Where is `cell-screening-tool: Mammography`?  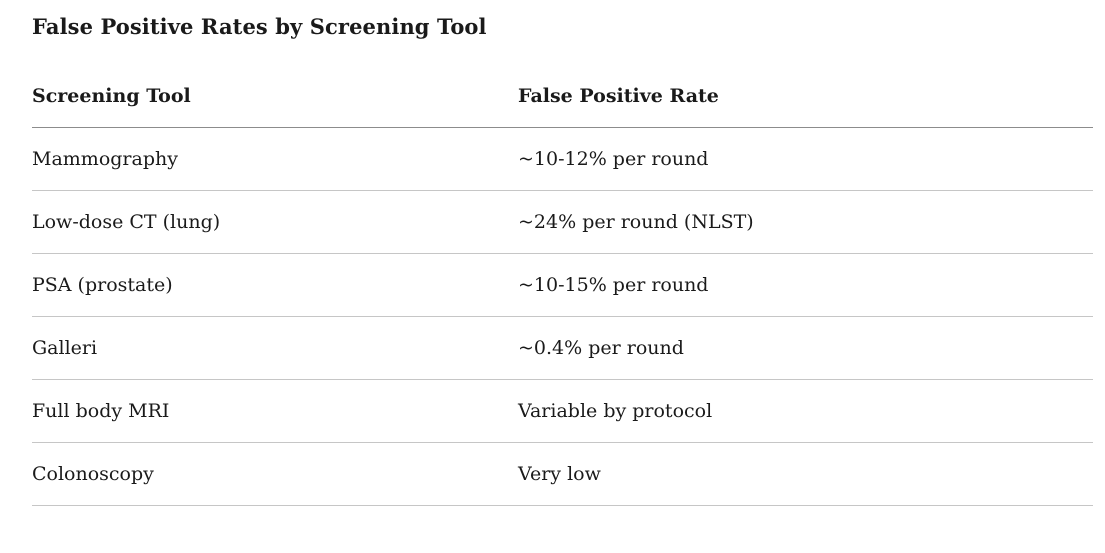 cell-screening-tool: Mammography is located at coordinates (275, 159).